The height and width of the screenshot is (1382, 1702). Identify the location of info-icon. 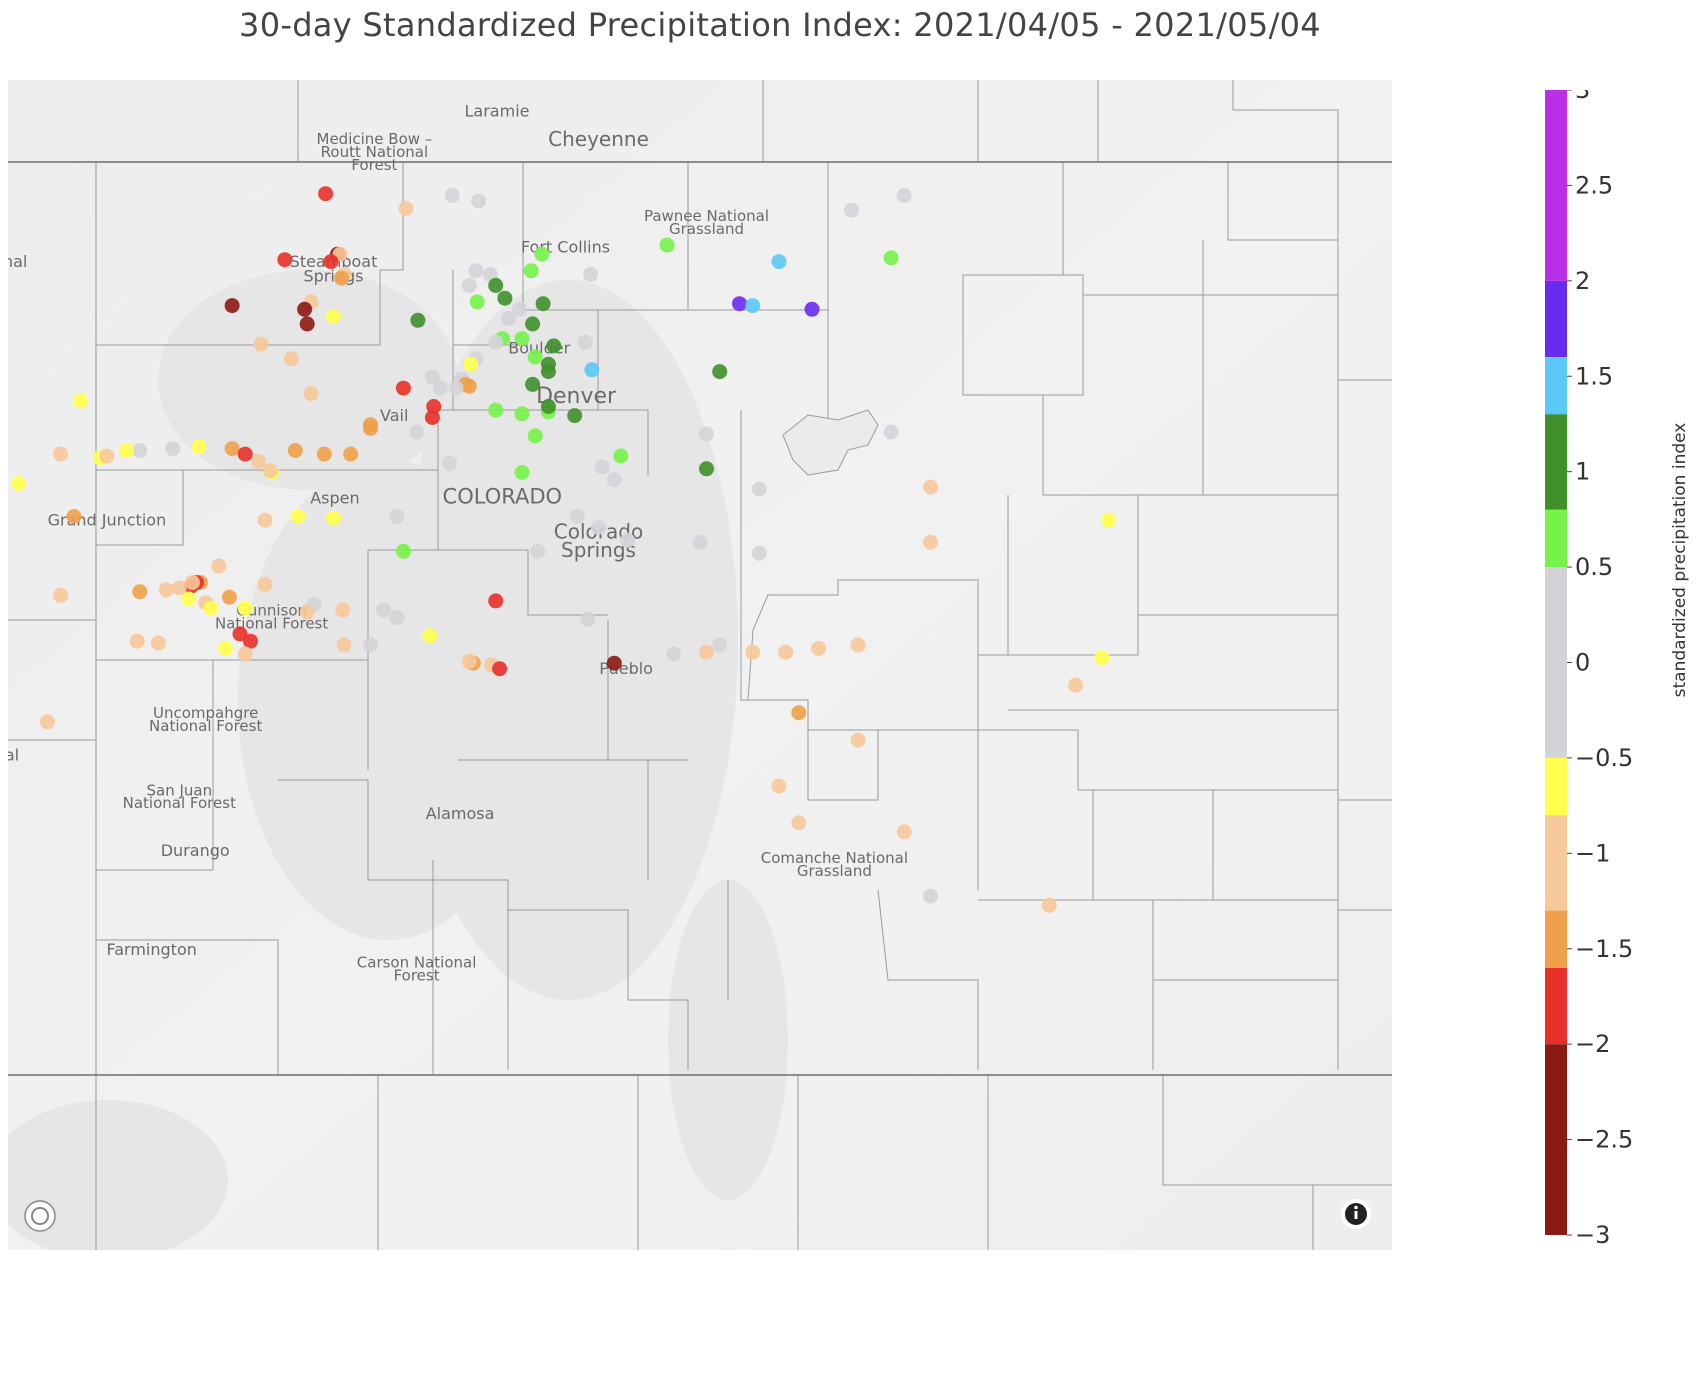
(1356, 1214).